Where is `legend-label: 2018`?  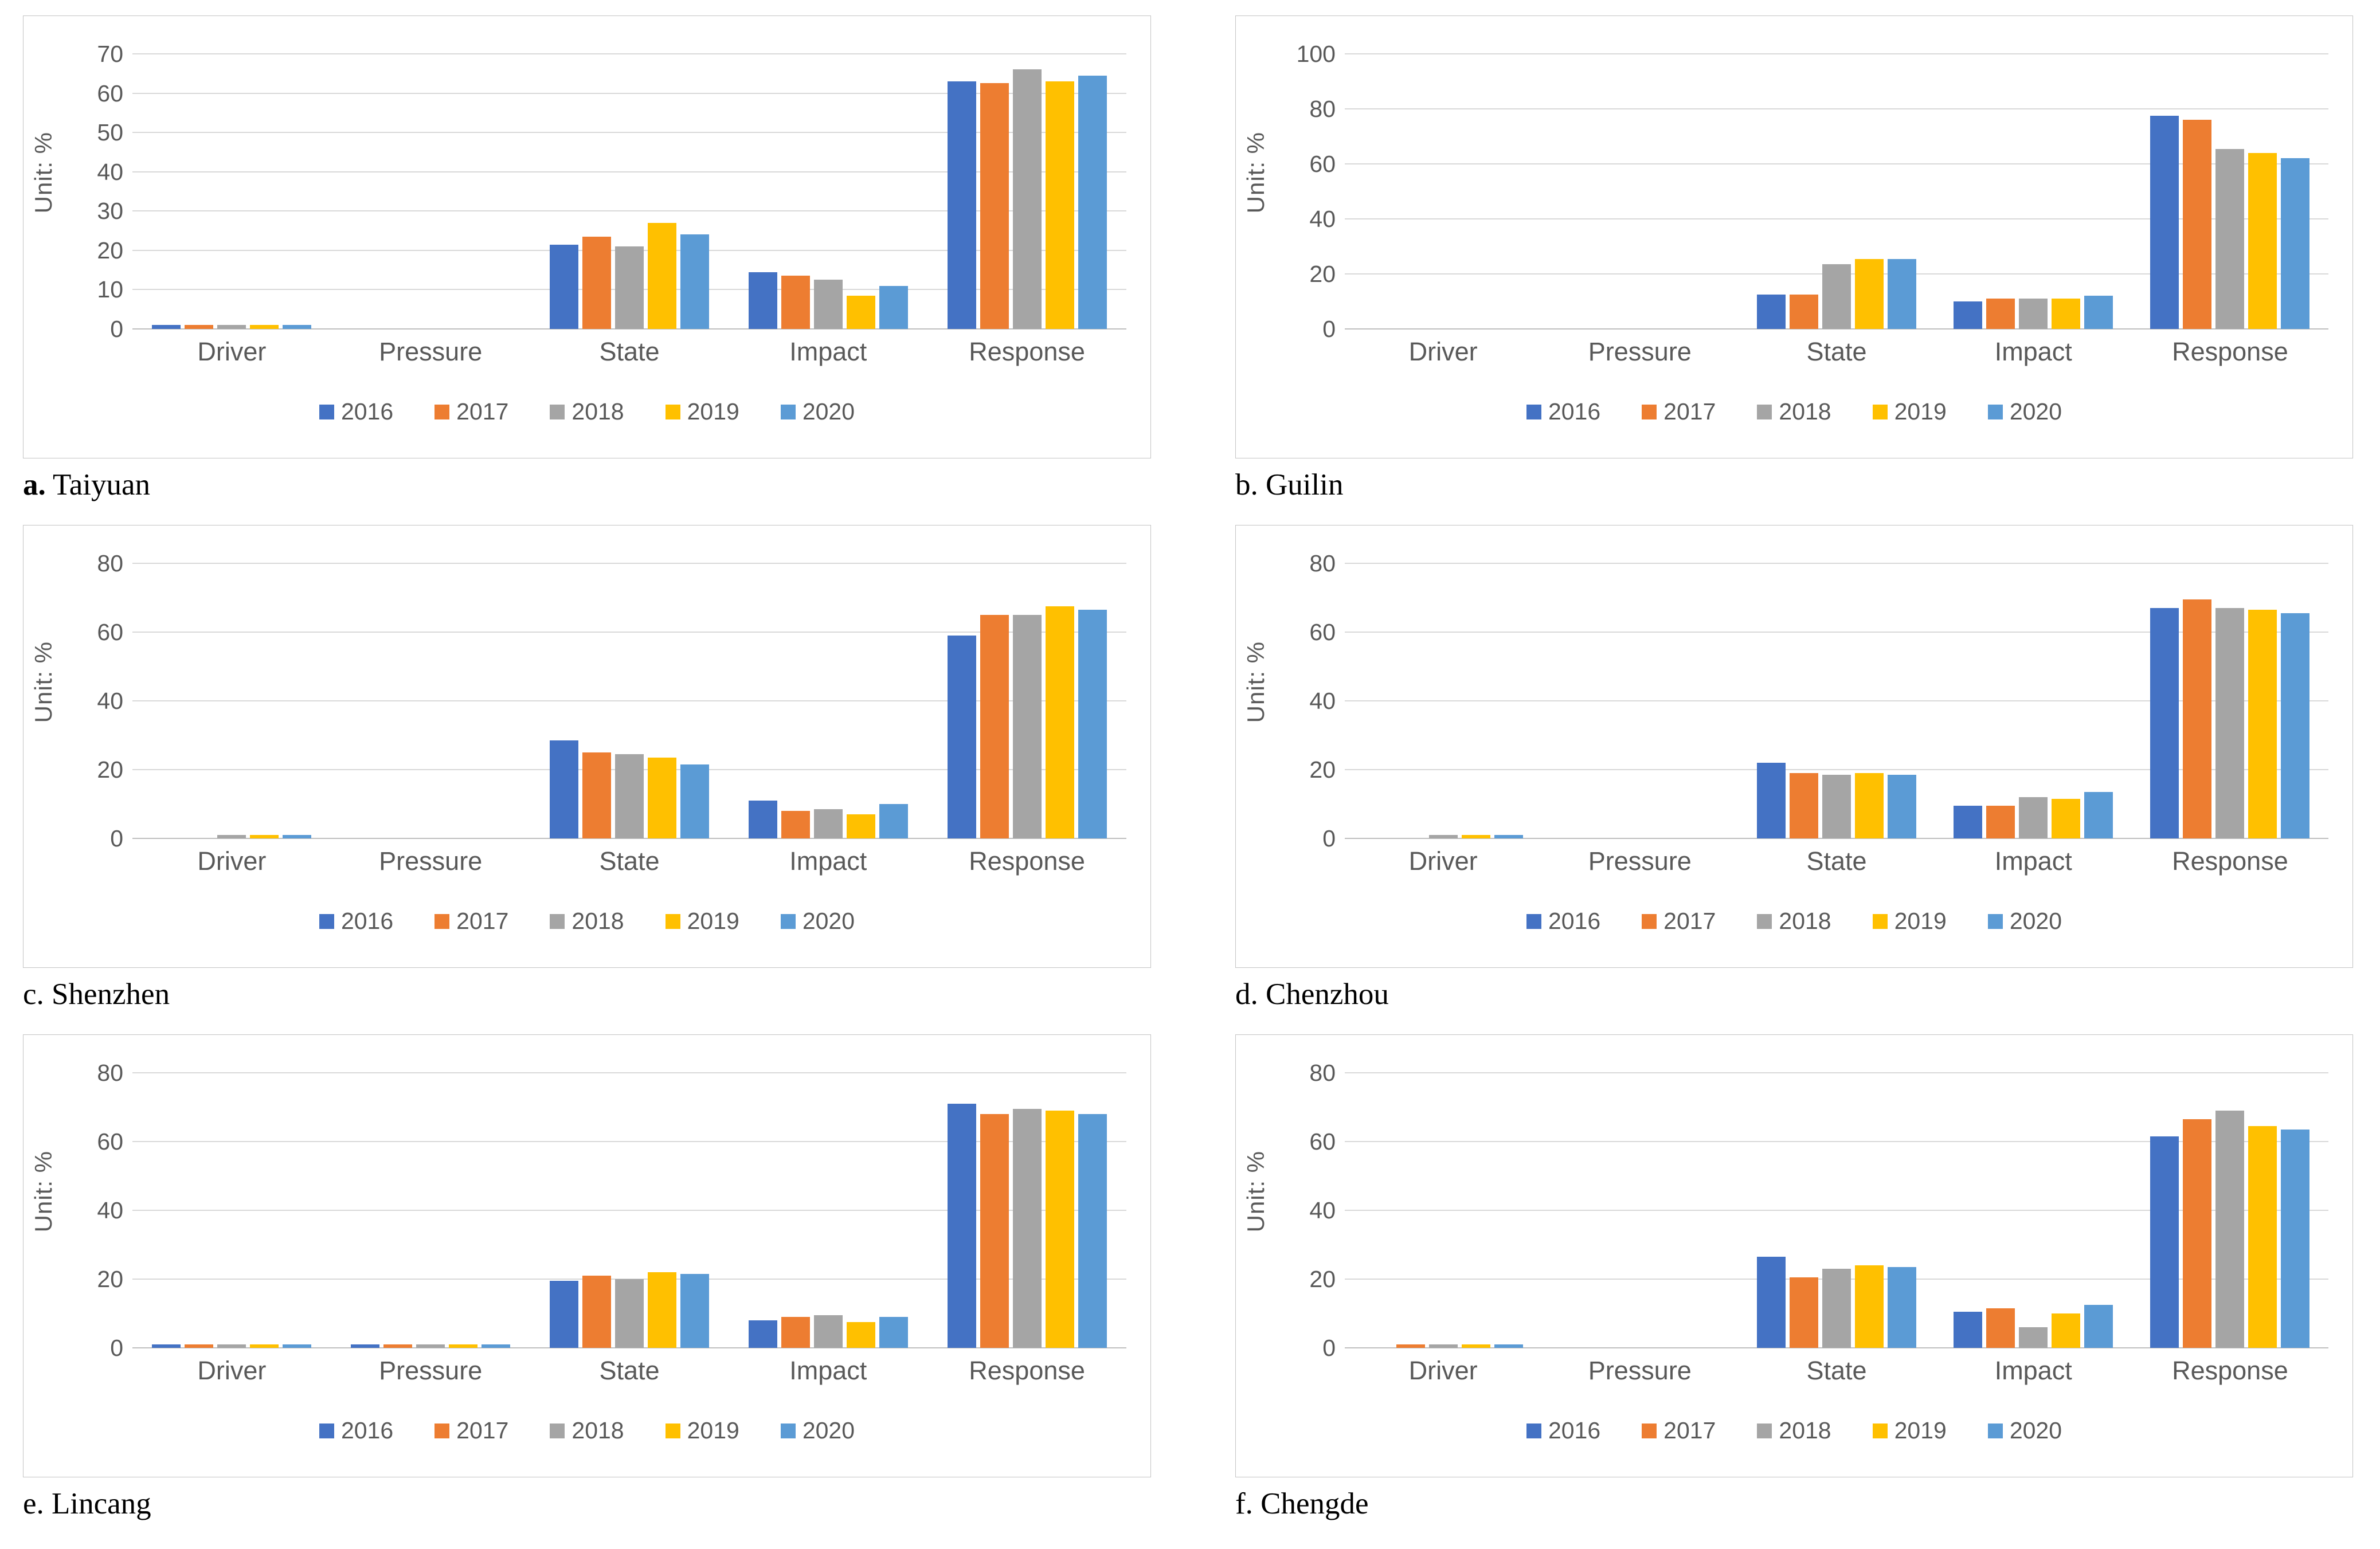
legend-label: 2018 is located at coordinates (1805, 1430).